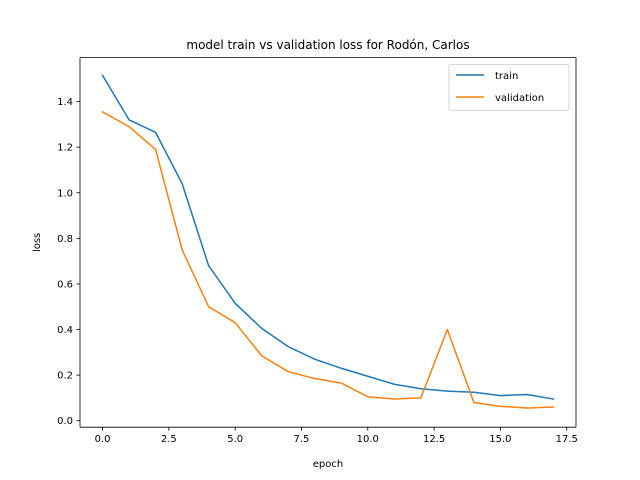  Describe the element at coordinates (302, 439) in the screenshot. I see `x-tick-label: 7.5` at that location.